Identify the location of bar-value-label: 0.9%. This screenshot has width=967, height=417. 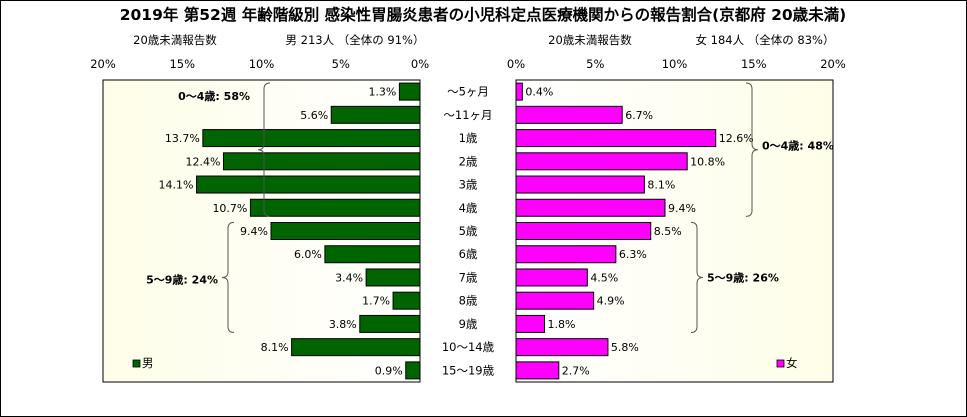
(389, 370).